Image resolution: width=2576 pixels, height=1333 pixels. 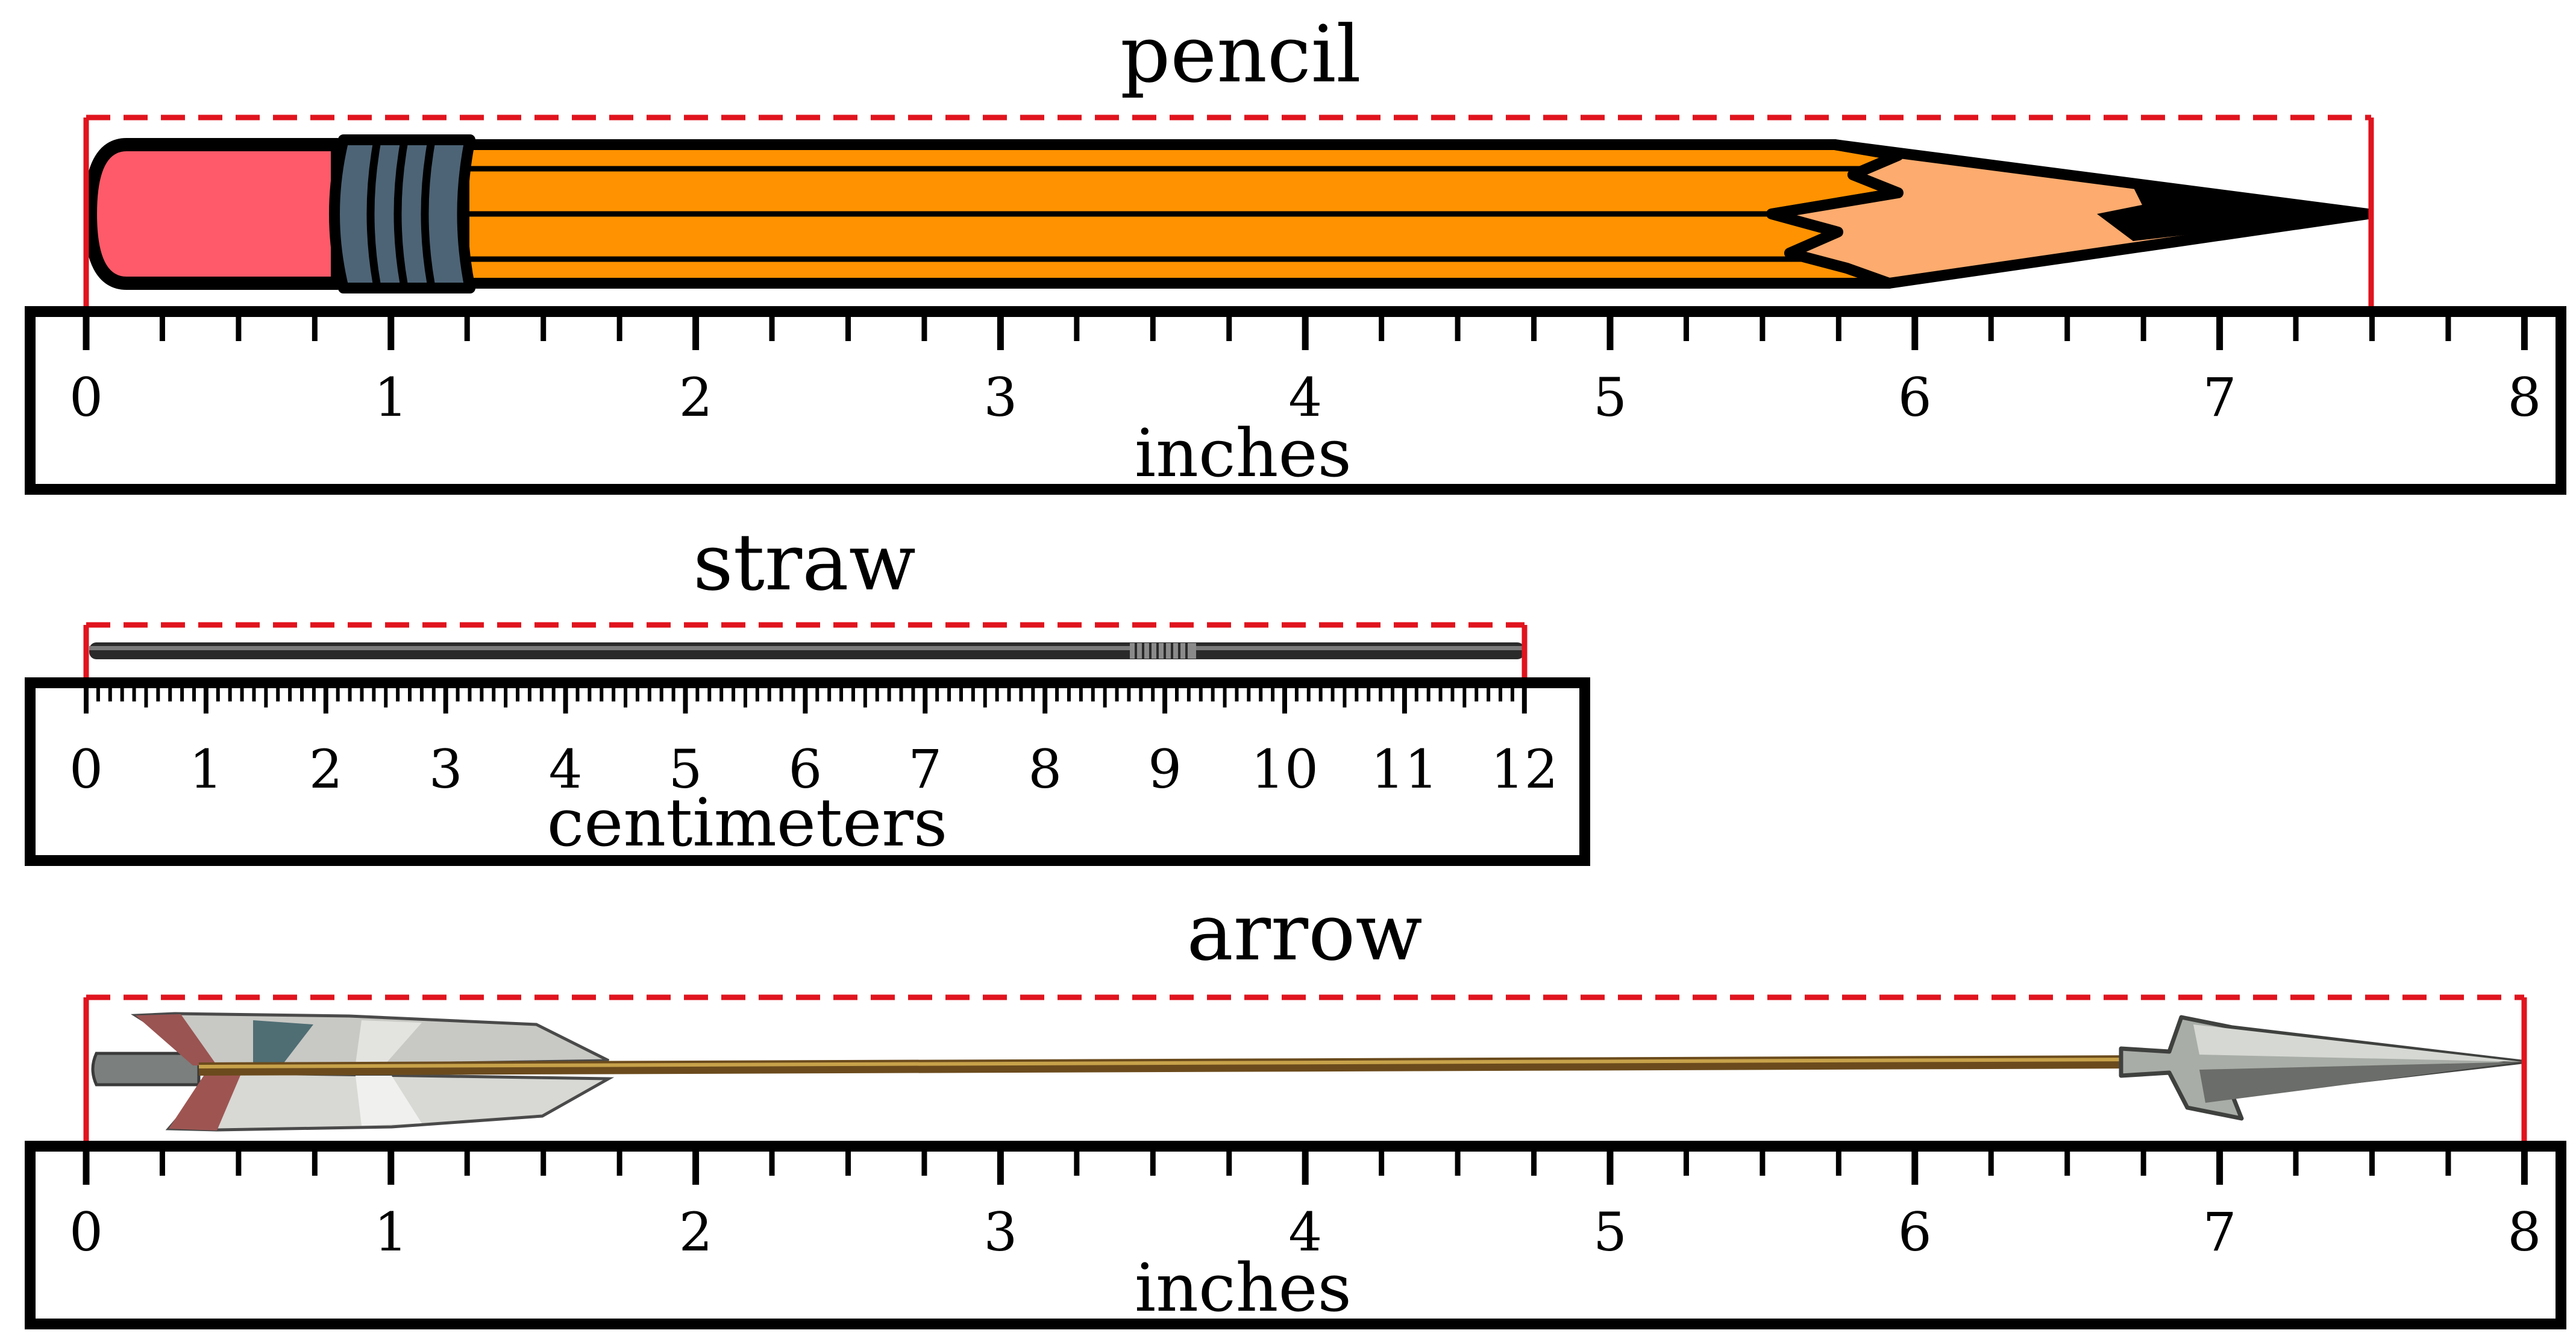 I want to click on arrow-measure-bracket, so click(x=1305, y=1070).